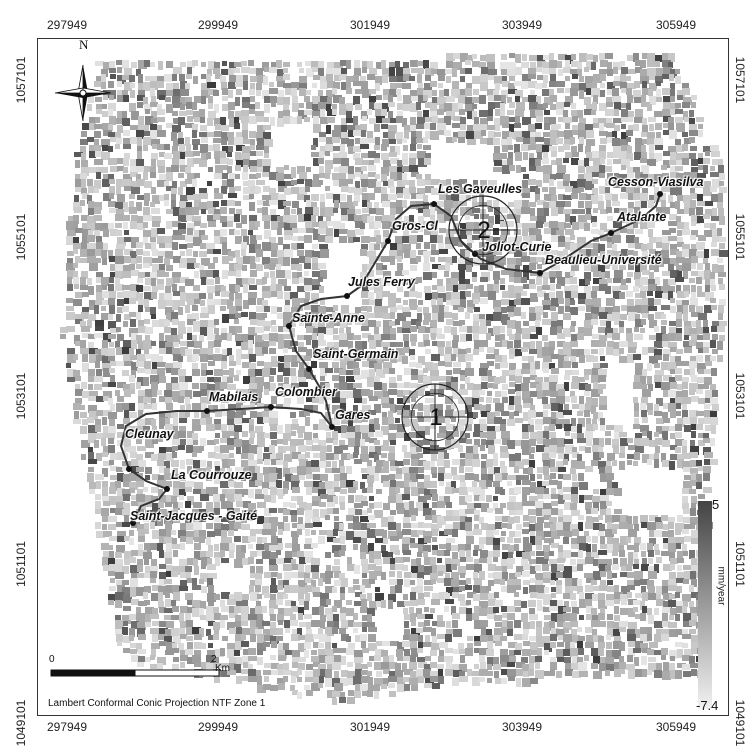  I want to click on scale-end: 2, so click(214, 659).